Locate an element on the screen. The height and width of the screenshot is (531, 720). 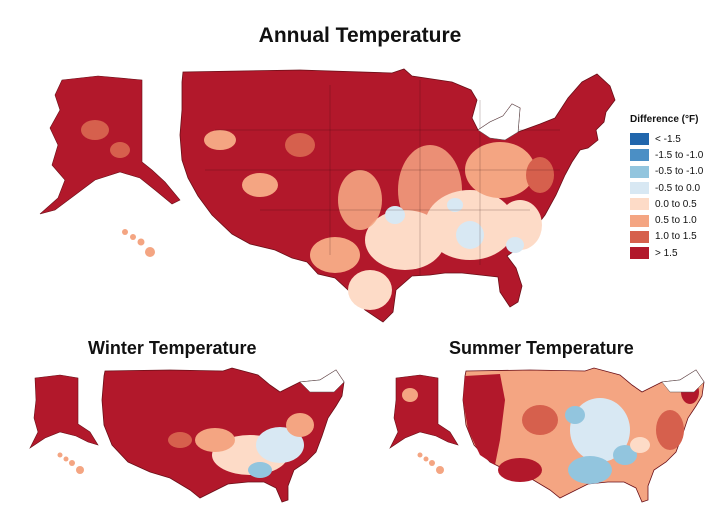
winter-conus is located at coordinates (223, 435).